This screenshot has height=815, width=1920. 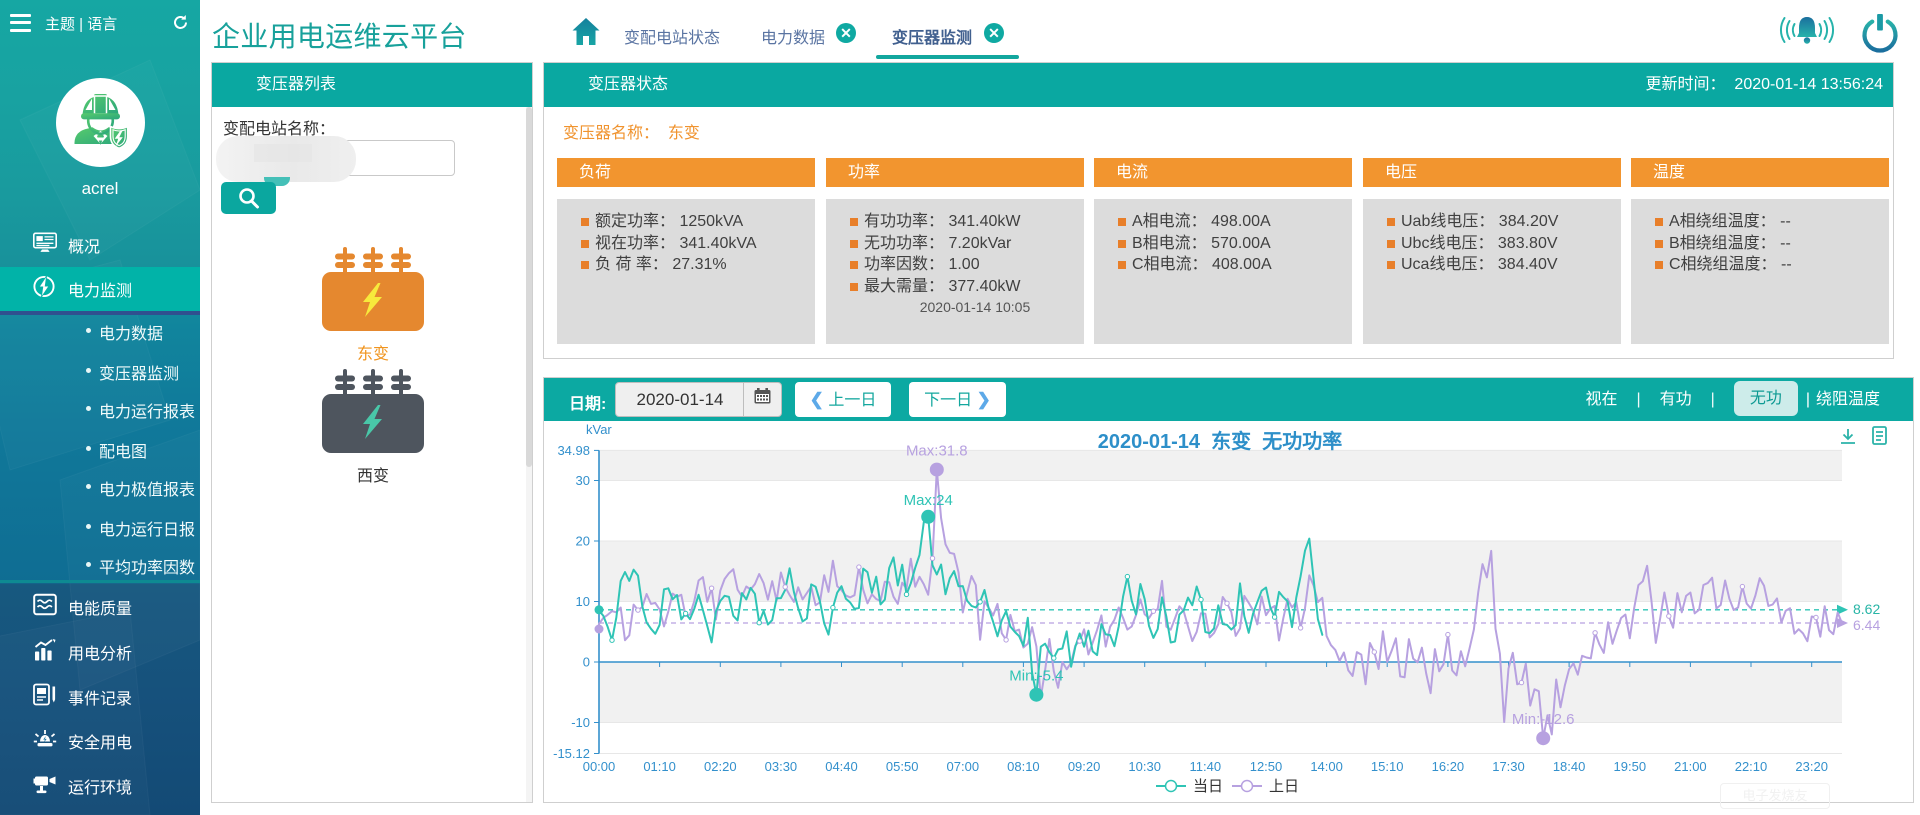 I want to click on svg-text: 09:20, so click(x=1084, y=766).